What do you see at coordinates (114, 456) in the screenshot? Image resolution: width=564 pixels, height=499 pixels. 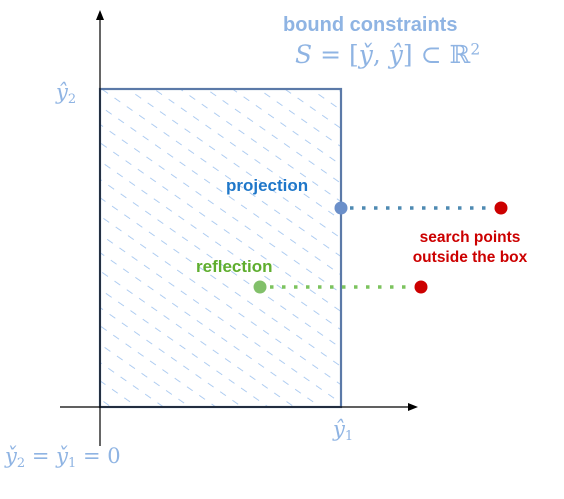 I see `origin-value: 0` at bounding box center [114, 456].